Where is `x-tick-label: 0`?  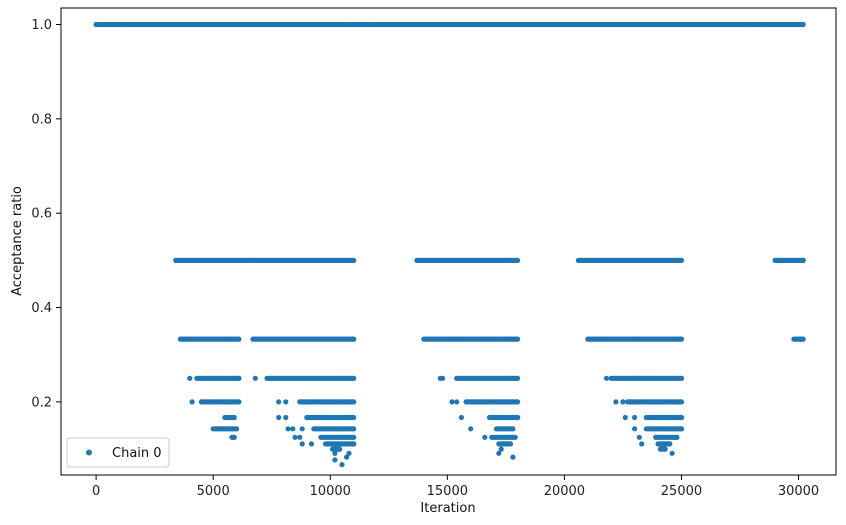 x-tick-label: 0 is located at coordinates (96, 491).